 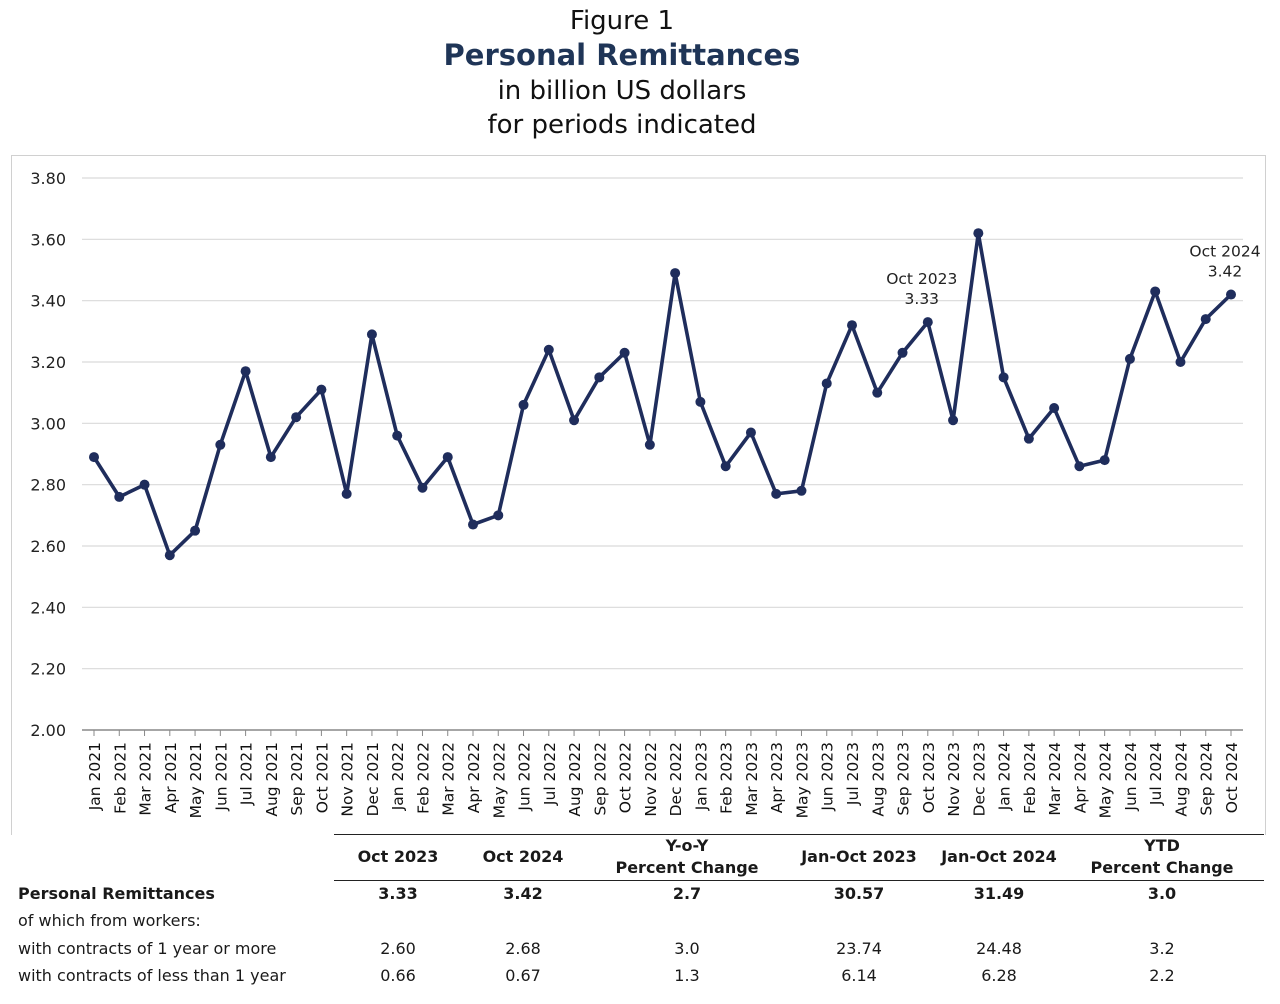 I want to click on x-tick-label: Jul 2022, so click(x=550, y=774).